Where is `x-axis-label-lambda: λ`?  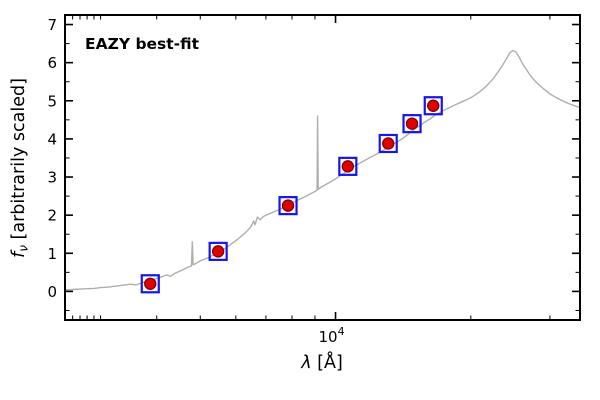
x-axis-label-lambda: λ is located at coordinates (305, 363).